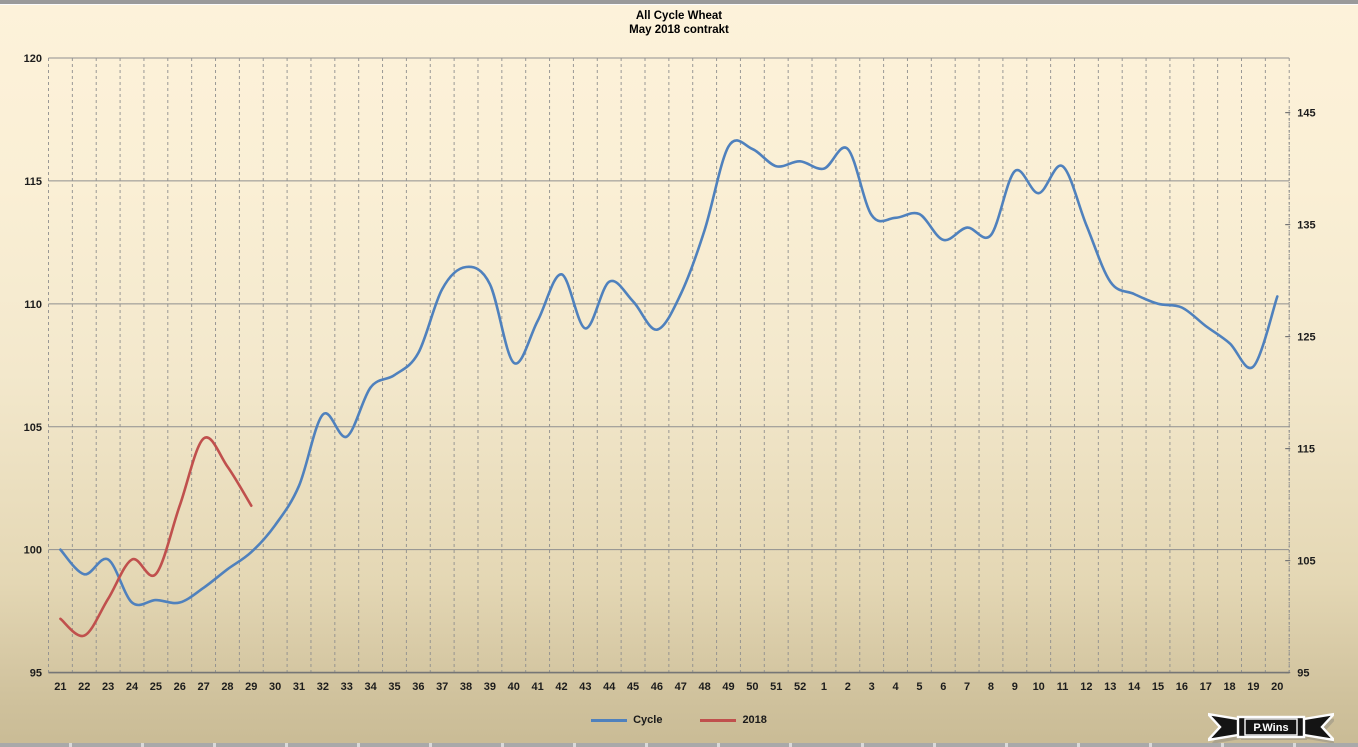 The height and width of the screenshot is (747, 1358). Describe the element at coordinates (561, 687) in the screenshot. I see `x-axis-label: 42` at that location.